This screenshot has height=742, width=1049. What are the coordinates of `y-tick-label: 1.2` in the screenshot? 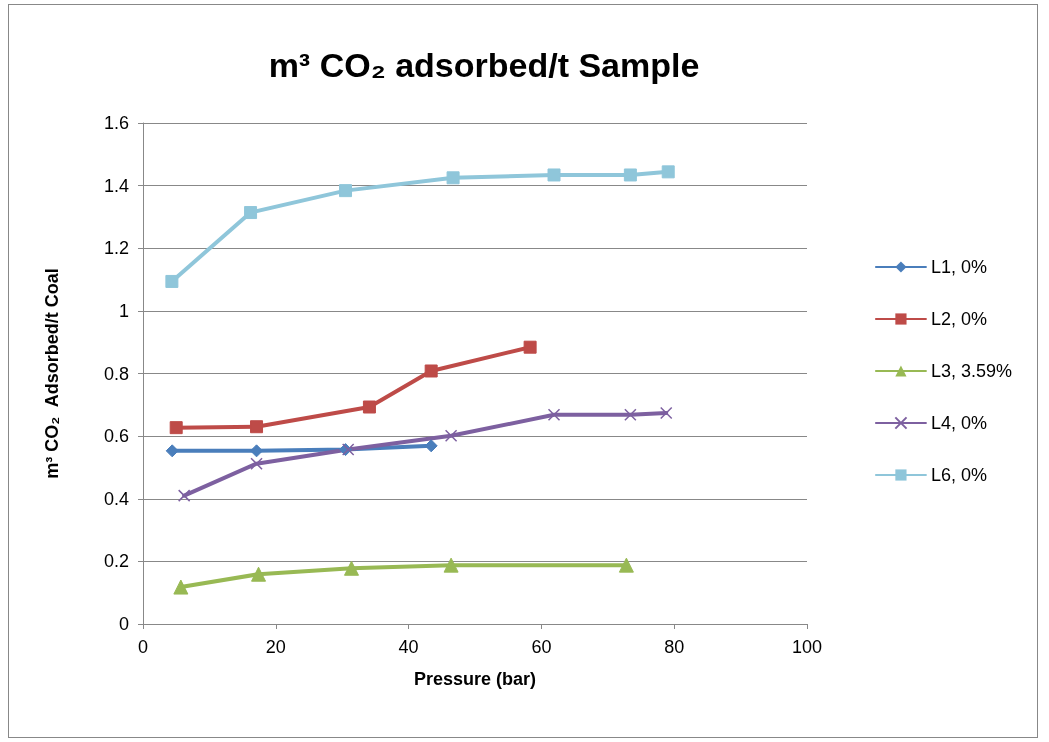 It's located at (116, 248).